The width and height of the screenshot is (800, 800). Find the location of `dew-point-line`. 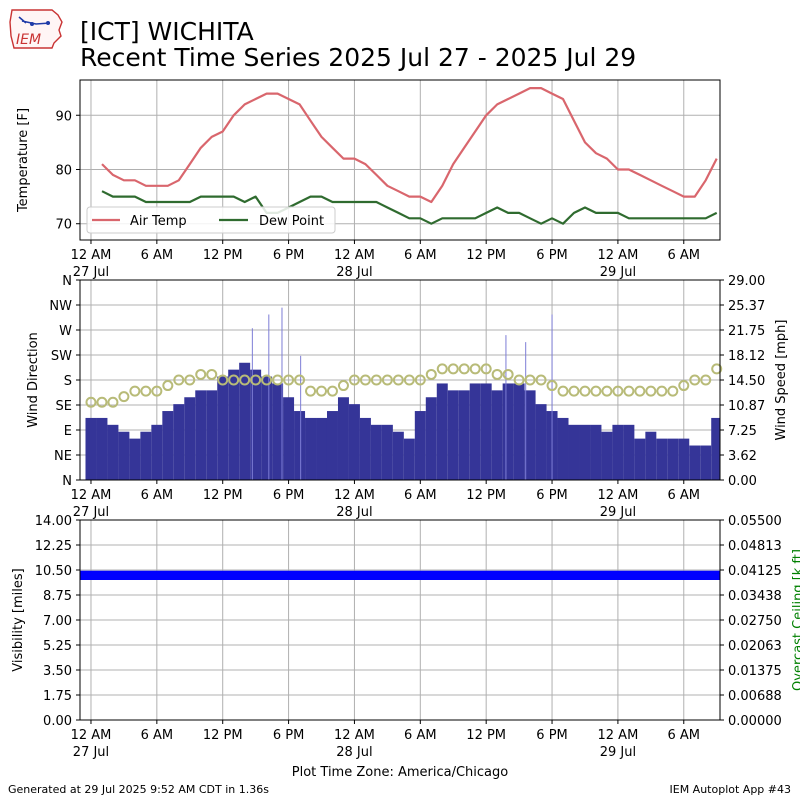

dew-point-line is located at coordinates (409, 207).